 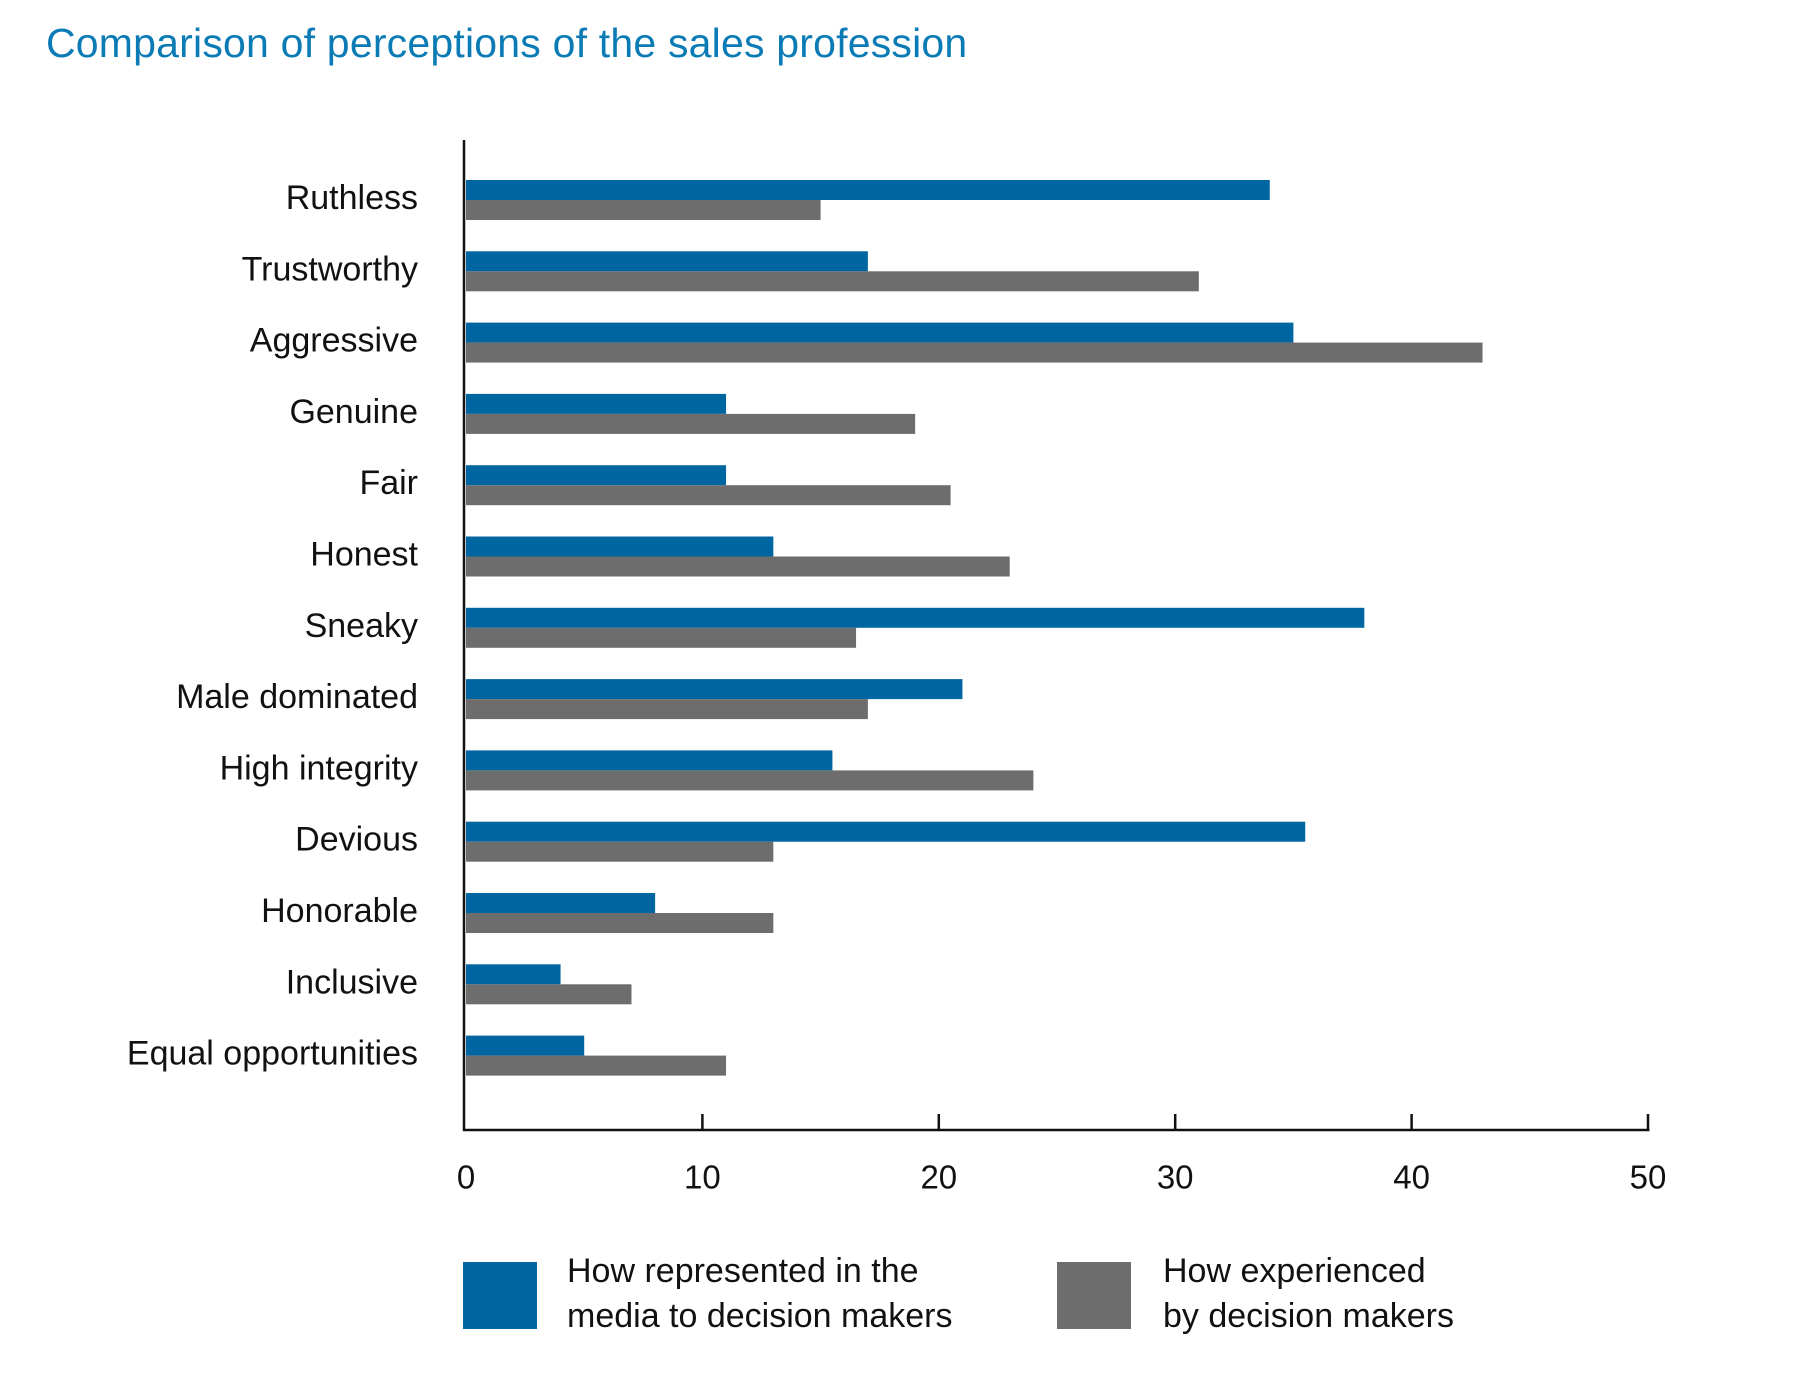 I want to click on bar-experienced-honorable, so click(x=620, y=923).